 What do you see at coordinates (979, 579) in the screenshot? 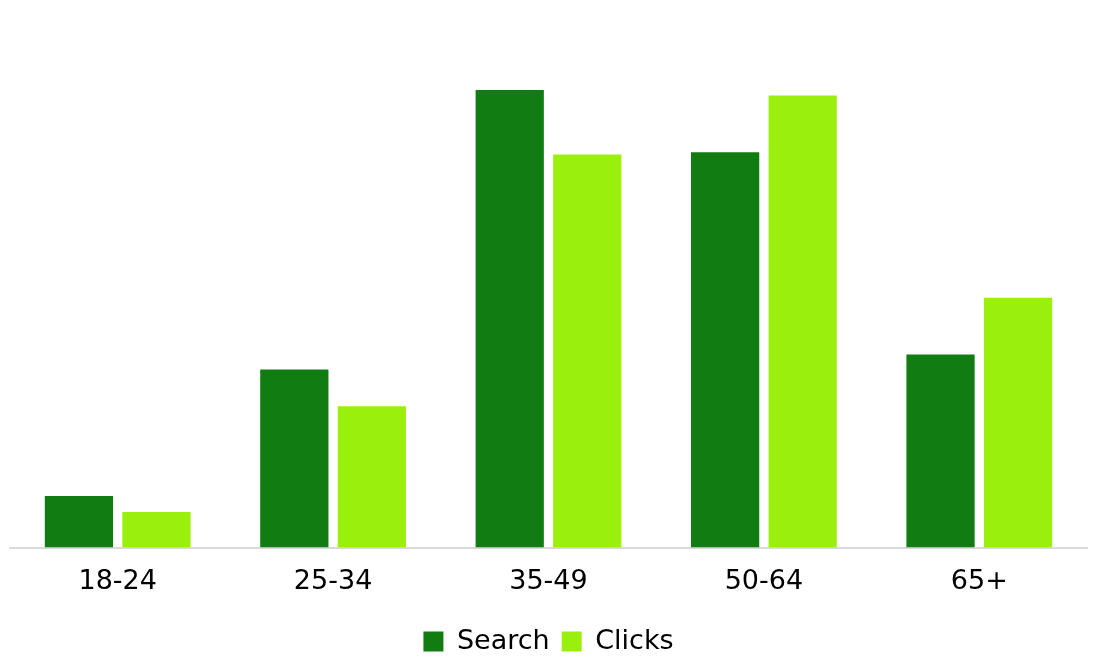
I see `x-tick-label: 65+` at bounding box center [979, 579].